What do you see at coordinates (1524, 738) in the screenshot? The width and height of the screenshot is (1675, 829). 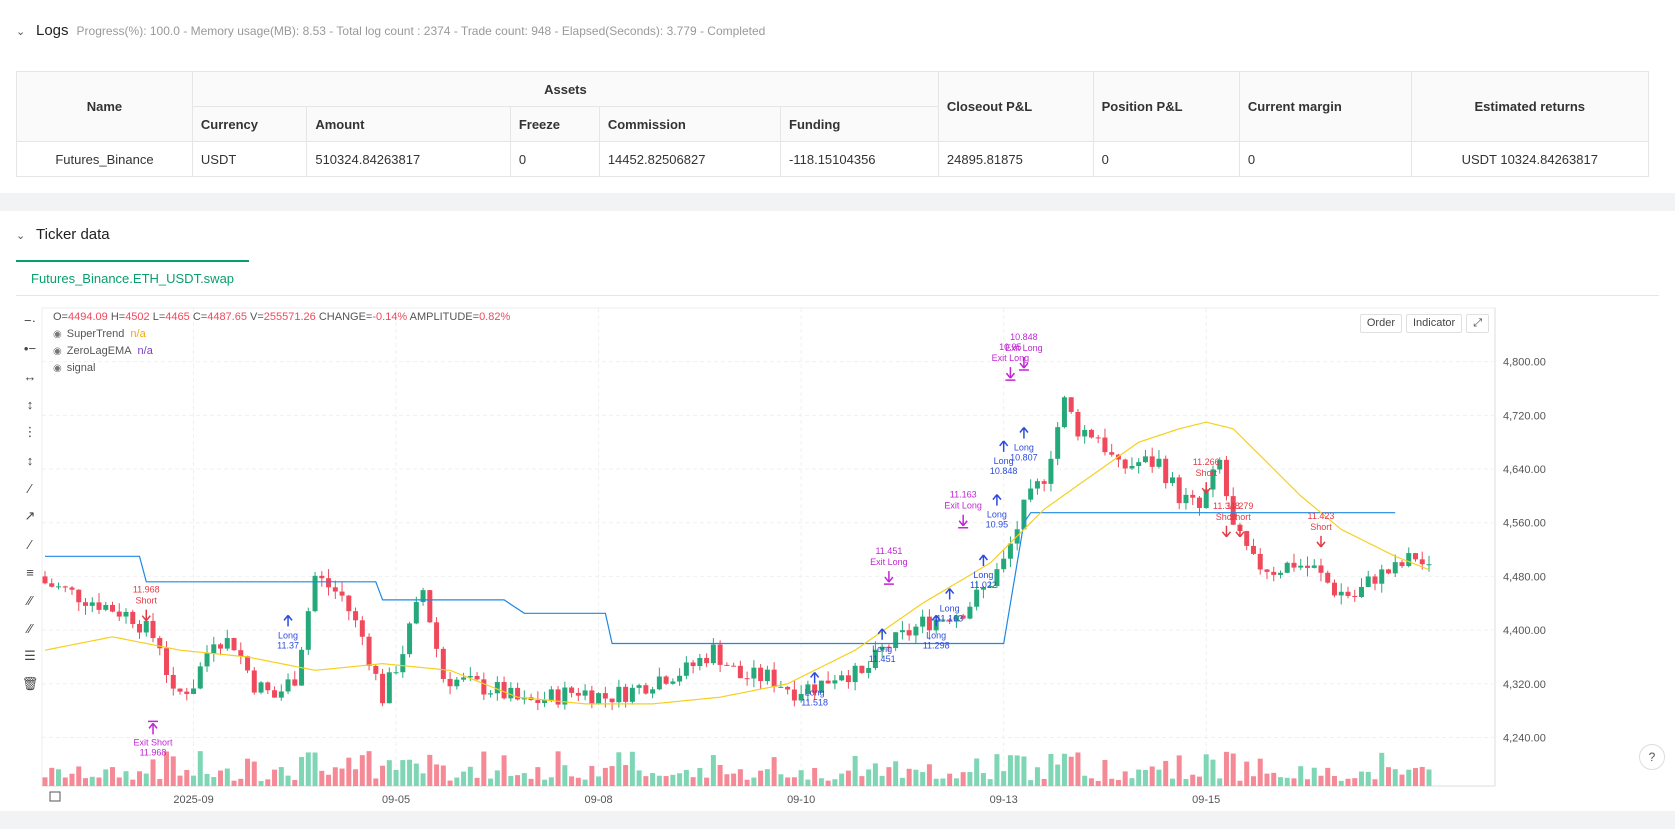 I see `y-tick-label: 4,240.00` at bounding box center [1524, 738].